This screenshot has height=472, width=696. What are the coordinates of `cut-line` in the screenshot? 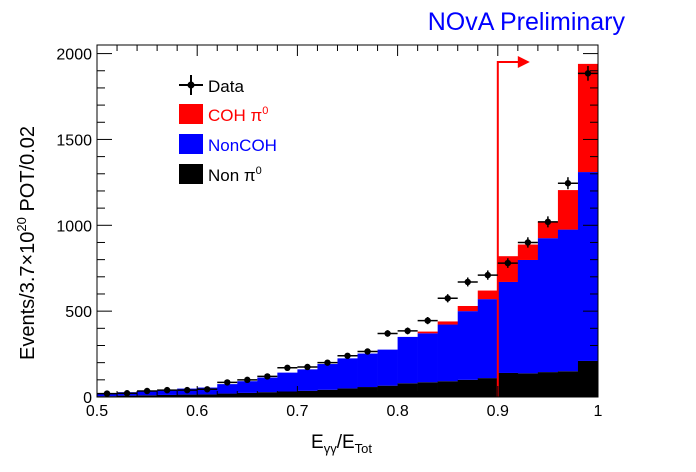 It's located at (513, 226).